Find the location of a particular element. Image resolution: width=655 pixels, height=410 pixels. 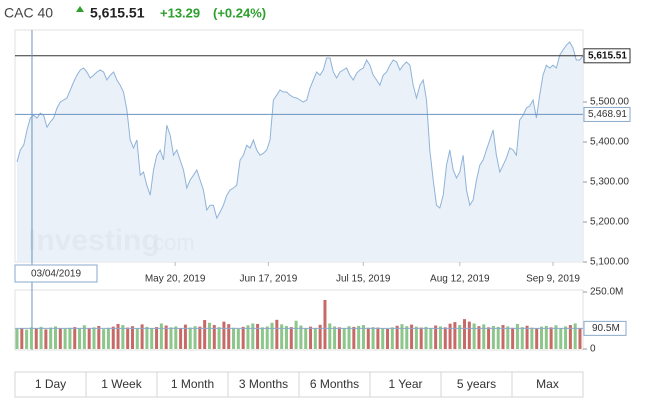

button-label: 3 Months is located at coordinates (263, 384).